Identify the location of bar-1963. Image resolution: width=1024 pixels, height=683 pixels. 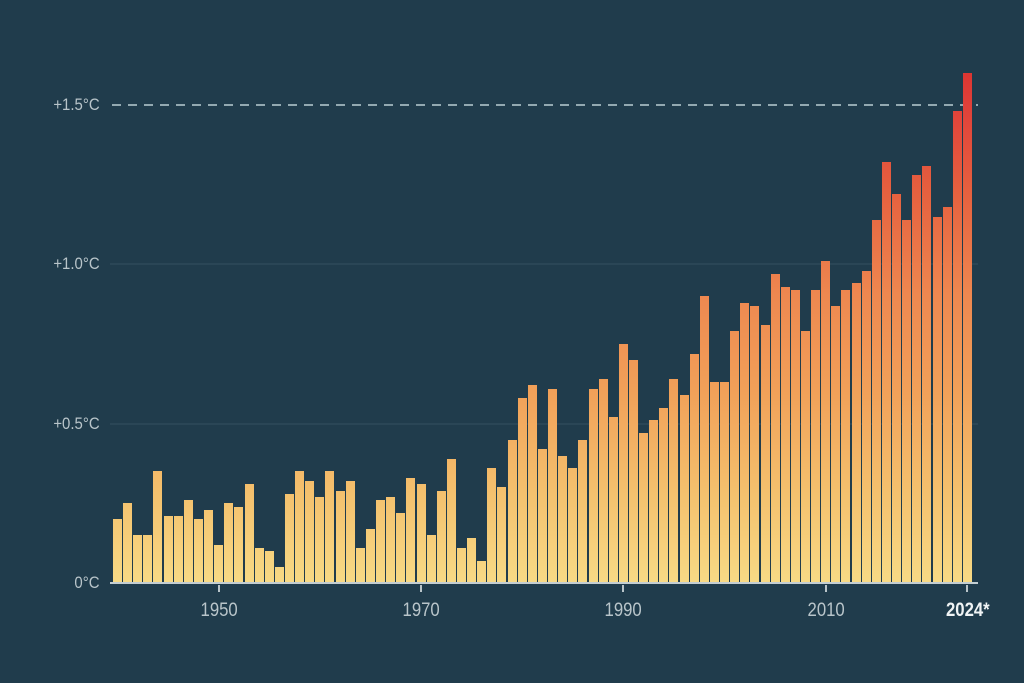
(350, 532).